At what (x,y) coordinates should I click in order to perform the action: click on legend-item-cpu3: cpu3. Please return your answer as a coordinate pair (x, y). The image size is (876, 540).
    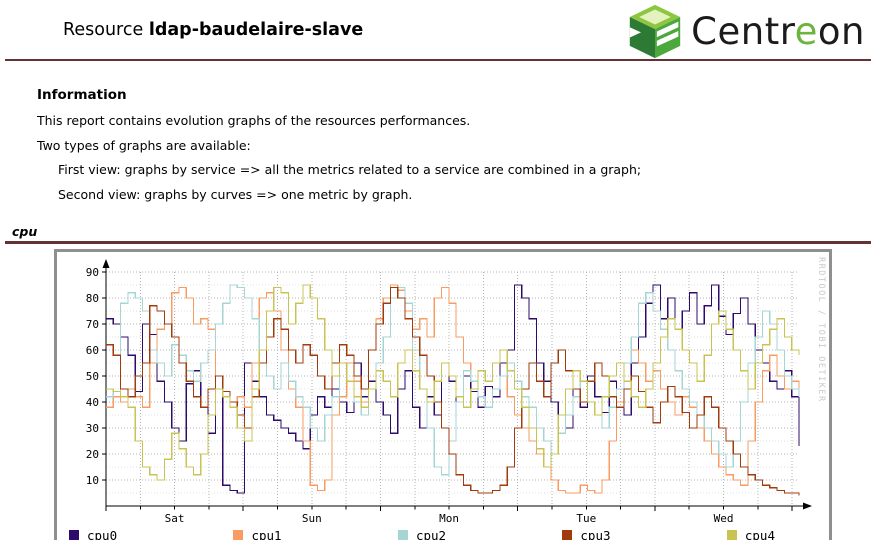
    Looking at the image, I should click on (586, 533).